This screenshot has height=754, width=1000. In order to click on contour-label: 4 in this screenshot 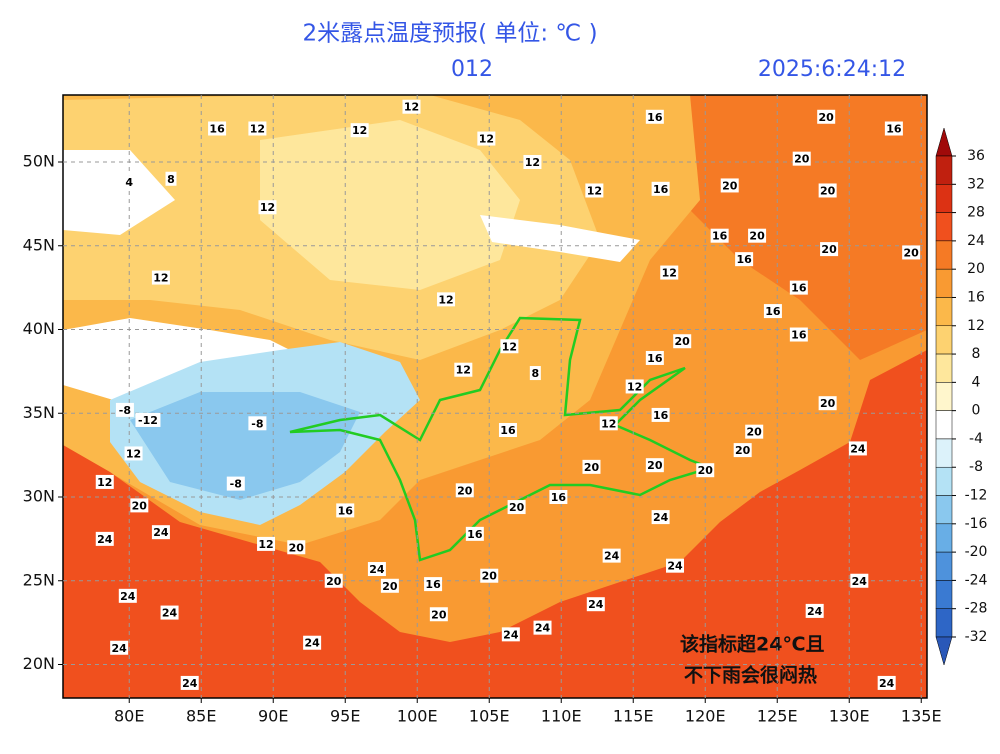, I will do `click(129, 182)`.